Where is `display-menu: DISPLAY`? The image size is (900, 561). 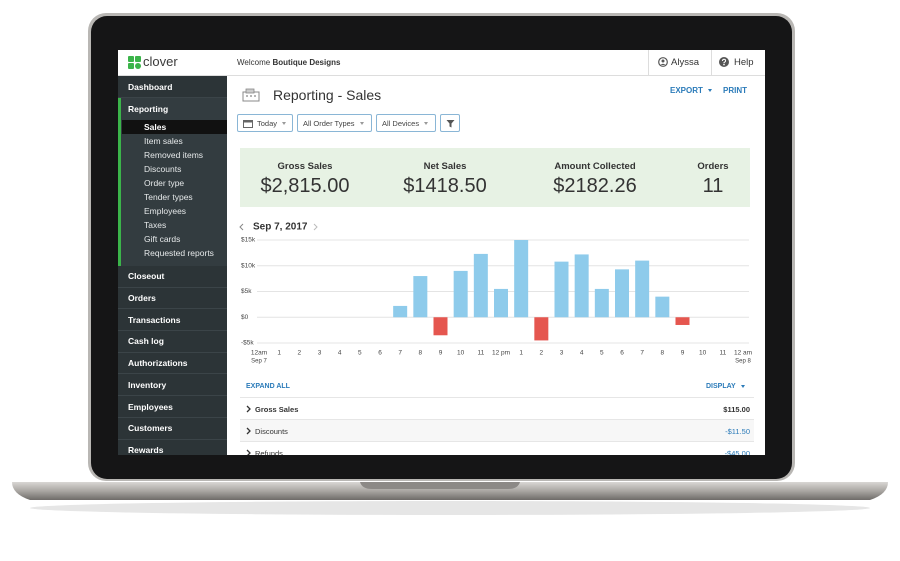
display-menu: DISPLAY is located at coordinates (725, 386).